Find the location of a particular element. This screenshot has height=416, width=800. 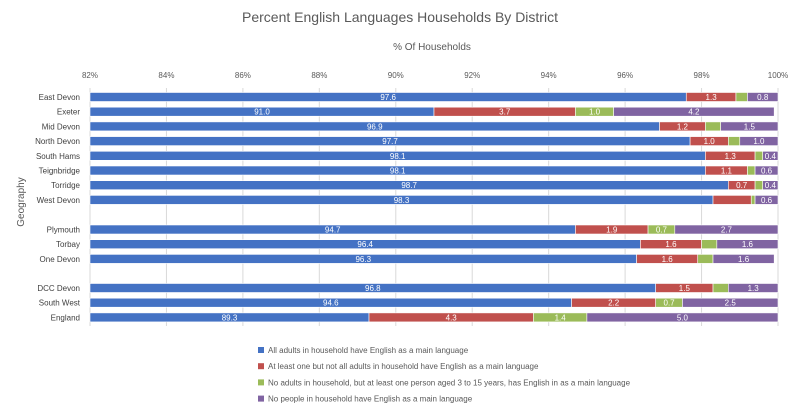

x-tick-label: 86% is located at coordinates (243, 75).